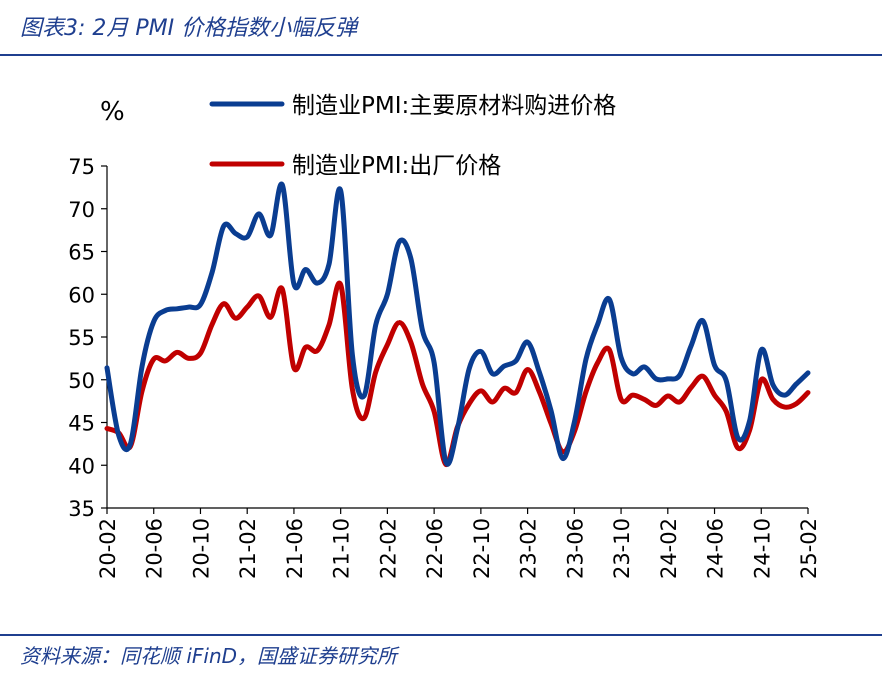  What do you see at coordinates (112, 112) in the screenshot?
I see `unit-label: %` at bounding box center [112, 112].